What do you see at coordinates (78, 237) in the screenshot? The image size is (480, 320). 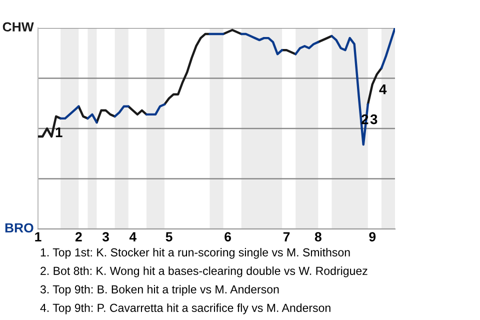 I see `x-tick-label: 2` at bounding box center [78, 237].